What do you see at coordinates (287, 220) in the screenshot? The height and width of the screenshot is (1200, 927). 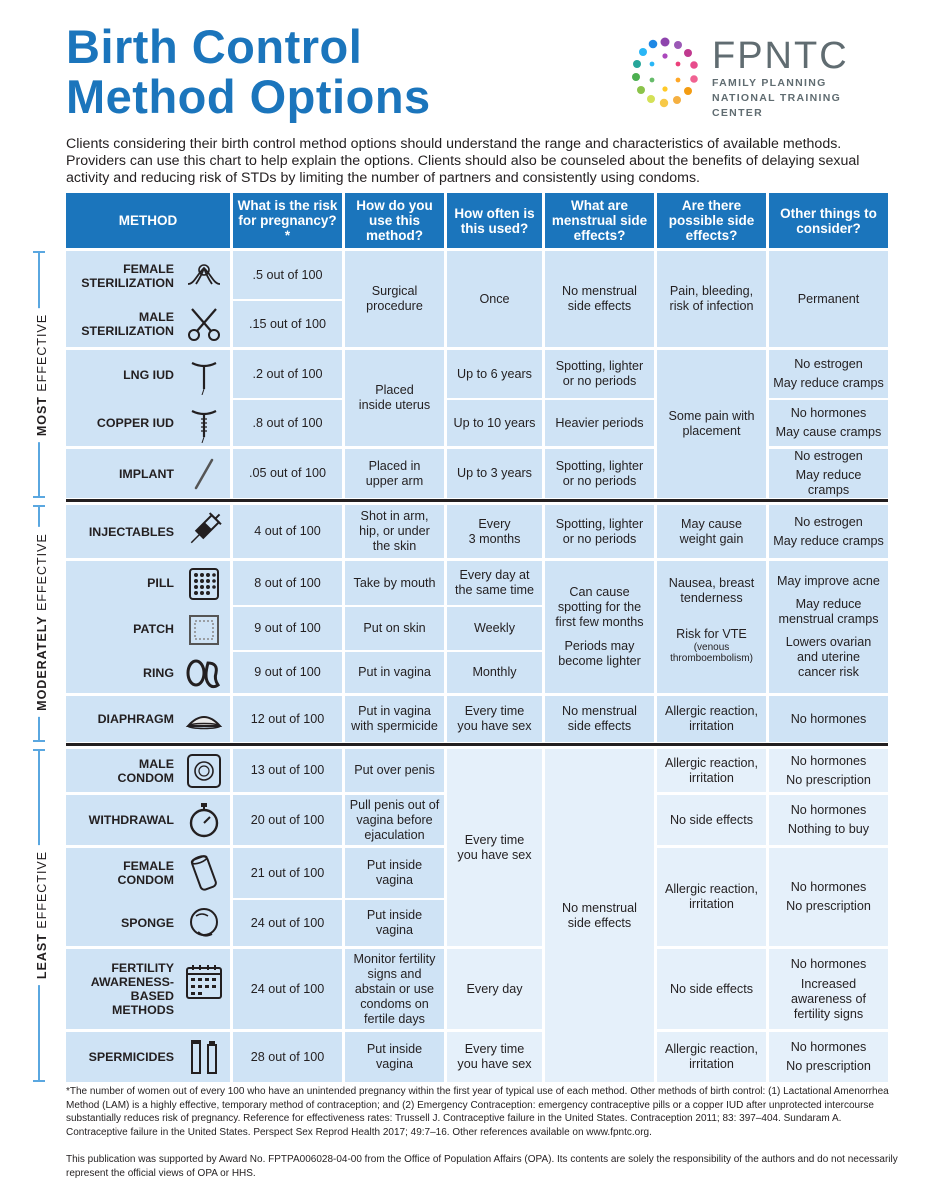 I see `header-risk: What is the risk for pregnancy?*` at bounding box center [287, 220].